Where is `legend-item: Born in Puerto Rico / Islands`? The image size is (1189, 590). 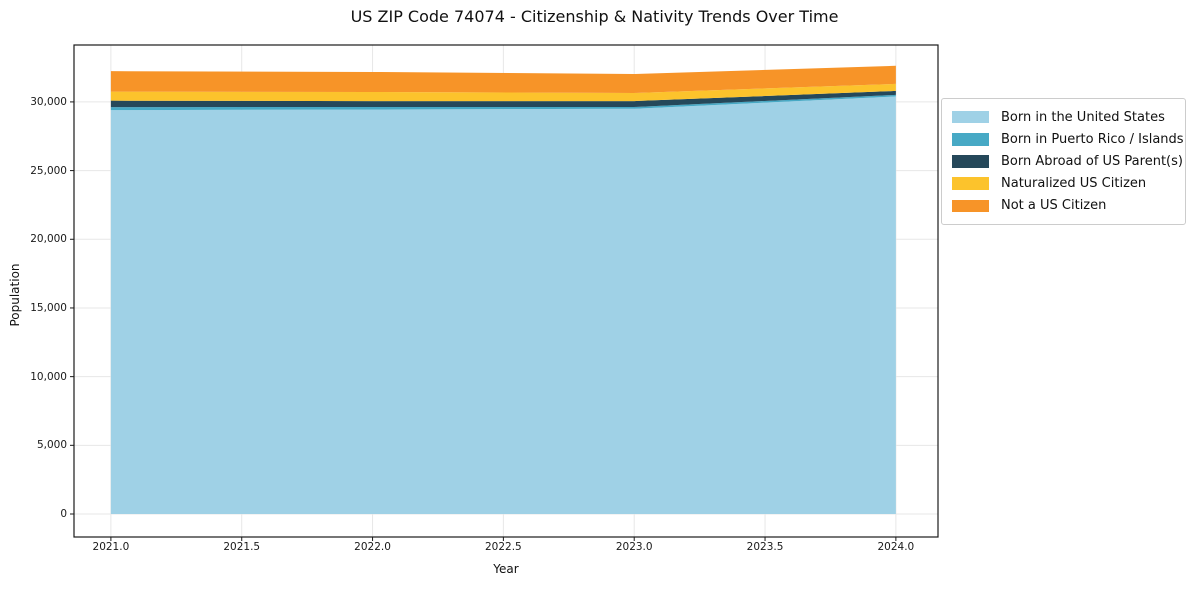
legend-item: Born in Puerto Rico / Islands is located at coordinates (1068, 139).